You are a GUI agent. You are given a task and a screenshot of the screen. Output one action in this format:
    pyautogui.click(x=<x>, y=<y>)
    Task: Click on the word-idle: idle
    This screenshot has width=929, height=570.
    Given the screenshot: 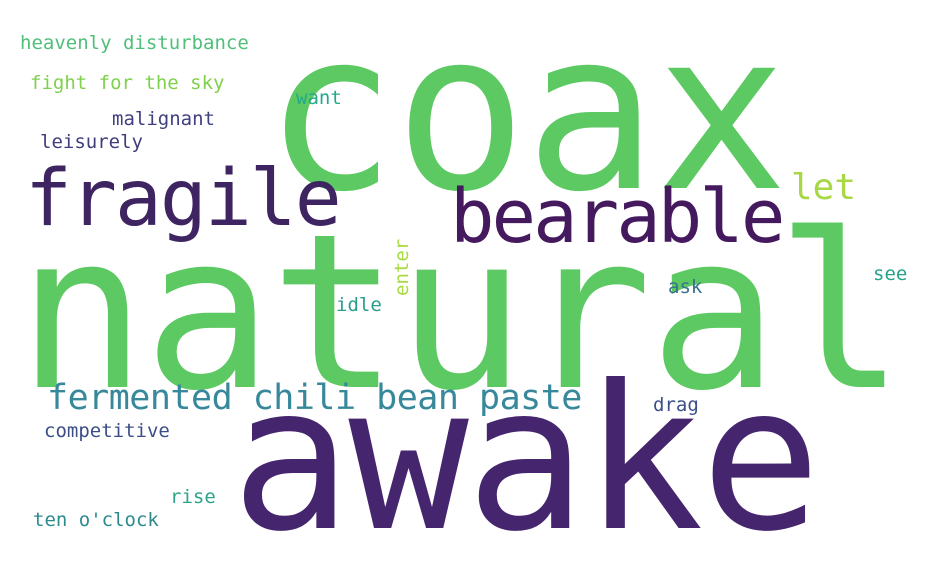 What is the action you would take?
    pyautogui.click(x=359, y=305)
    